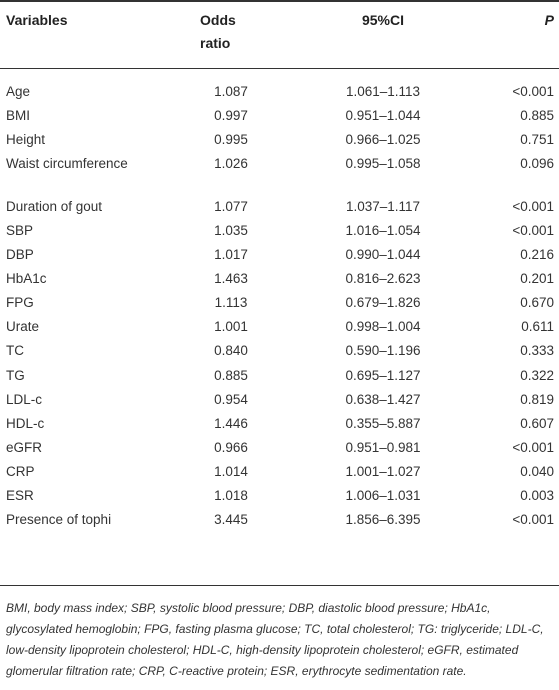 The image size is (559, 690). What do you see at coordinates (537, 471) in the screenshot?
I see `row-p-value: 0.040` at bounding box center [537, 471].